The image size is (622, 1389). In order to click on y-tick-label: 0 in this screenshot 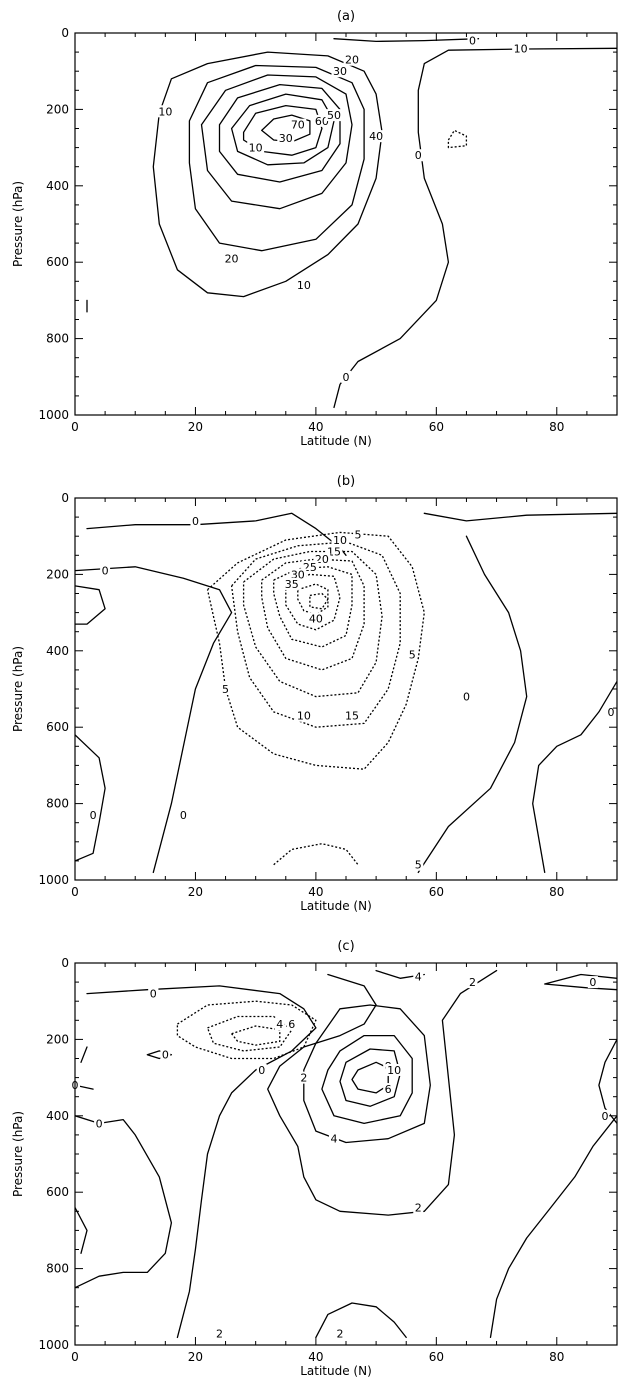, I will do `click(65, 963)`.